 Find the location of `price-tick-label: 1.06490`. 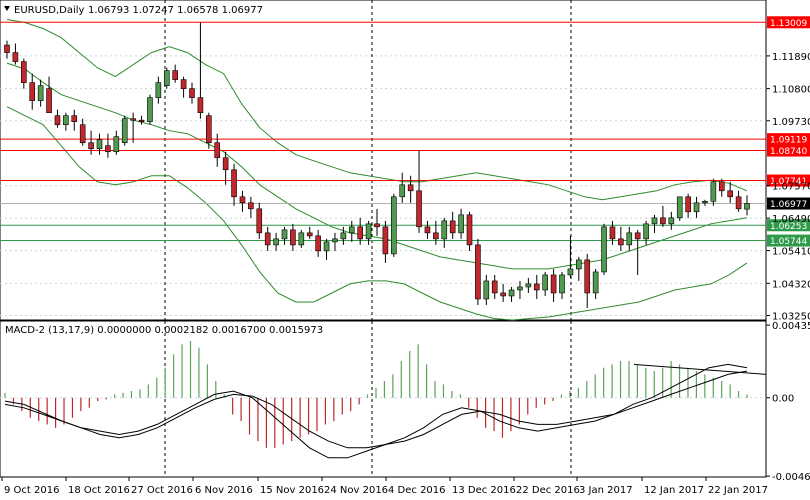

price-tick-label: 1.06490 is located at coordinates (791, 219).